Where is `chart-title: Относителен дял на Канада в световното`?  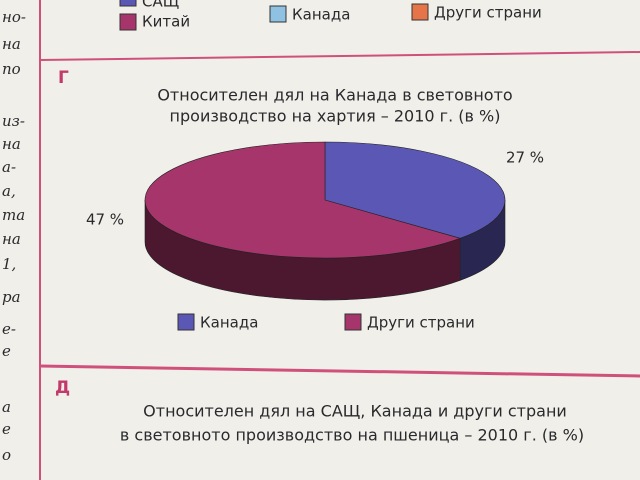
chart-title: Относителен дял на Канада в световното is located at coordinates (334, 95).